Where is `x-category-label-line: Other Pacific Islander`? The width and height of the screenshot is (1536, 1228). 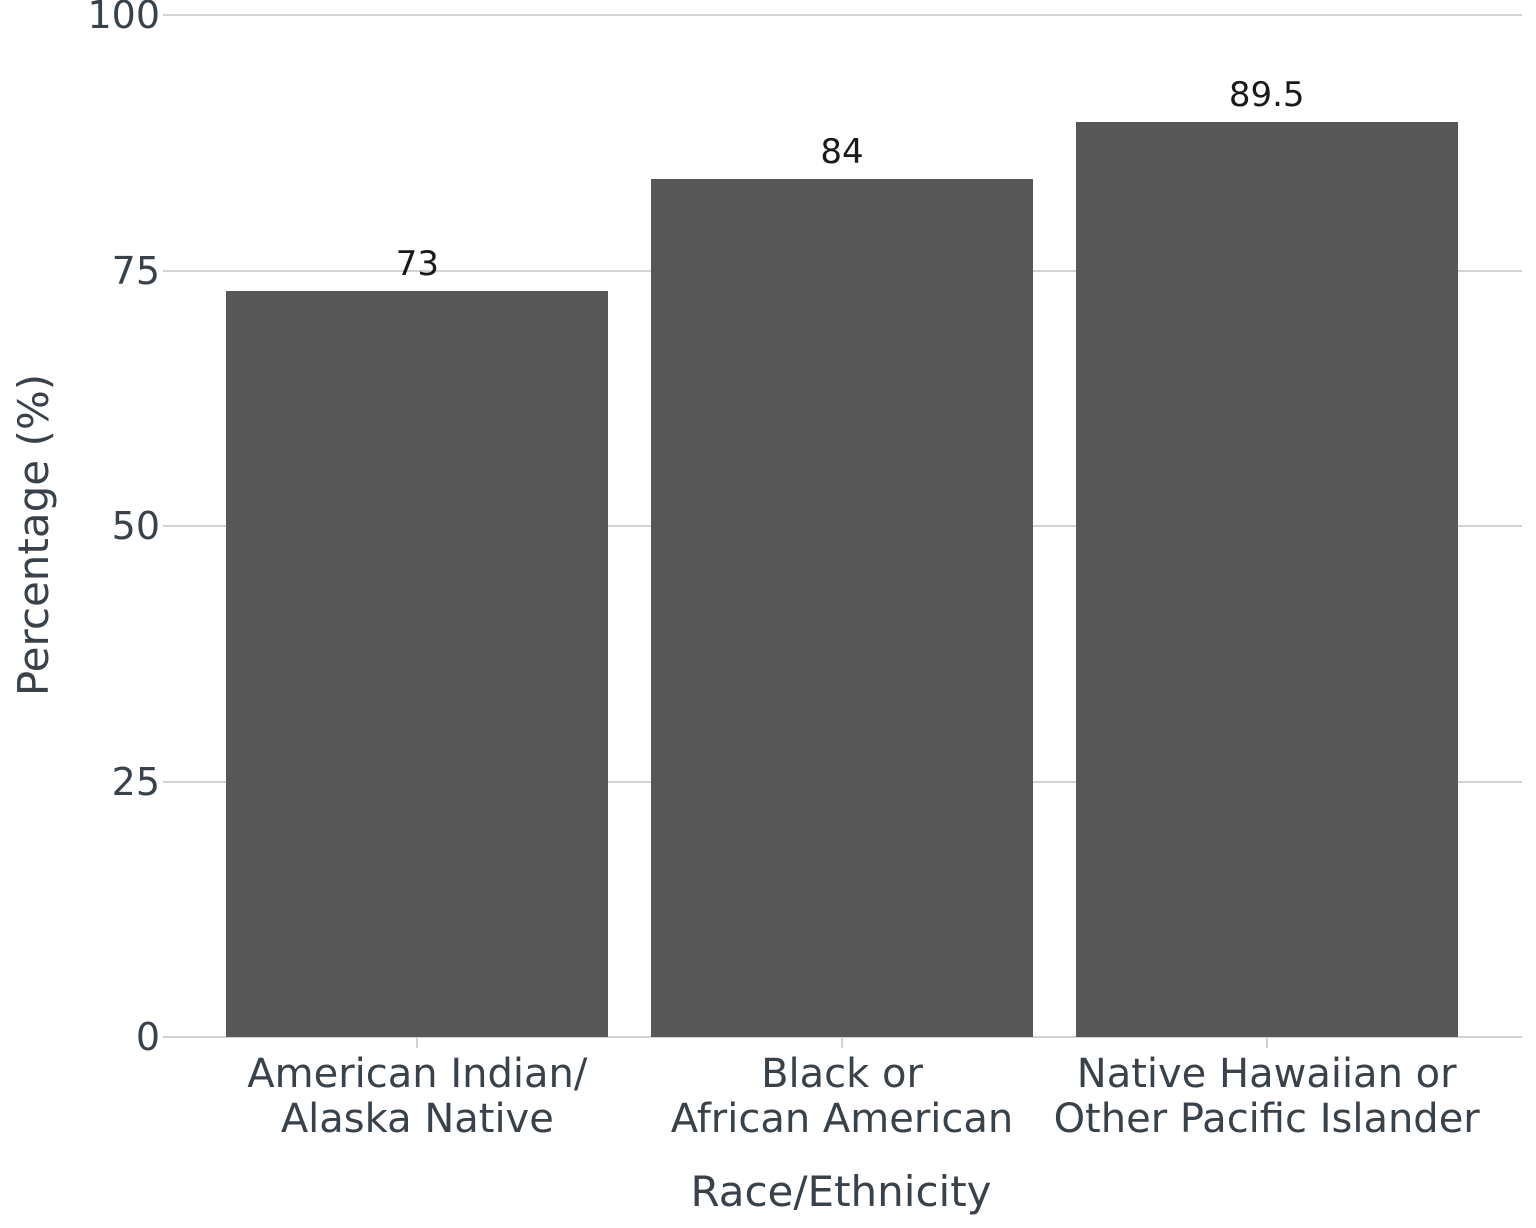
x-category-label-line: Other Pacific Islander is located at coordinates (1266, 1119).